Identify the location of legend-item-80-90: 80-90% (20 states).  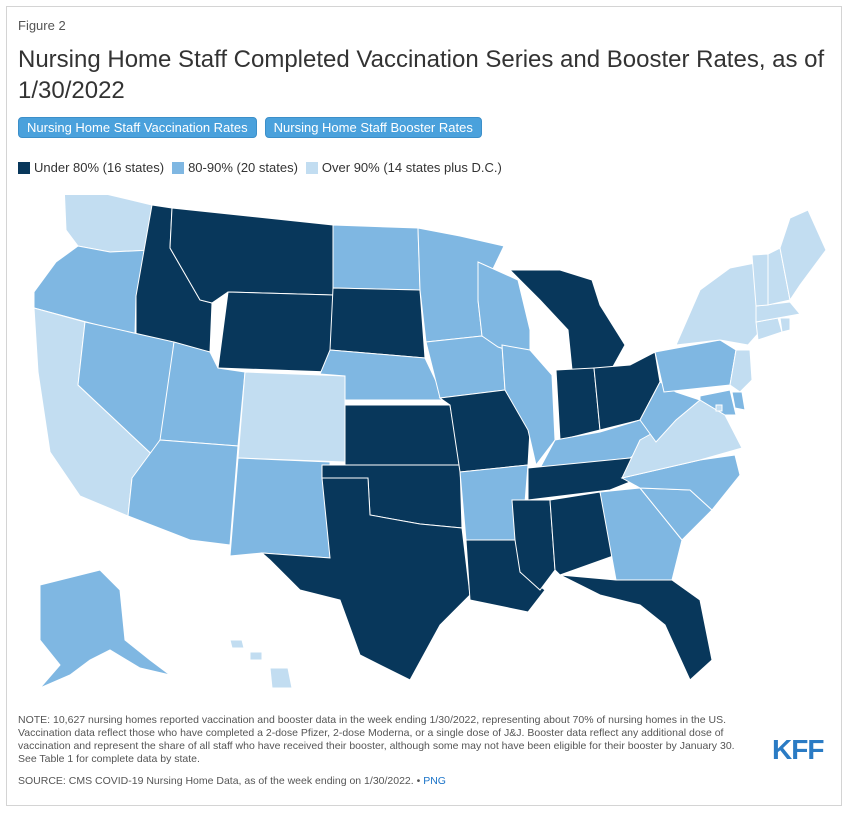
(235, 167).